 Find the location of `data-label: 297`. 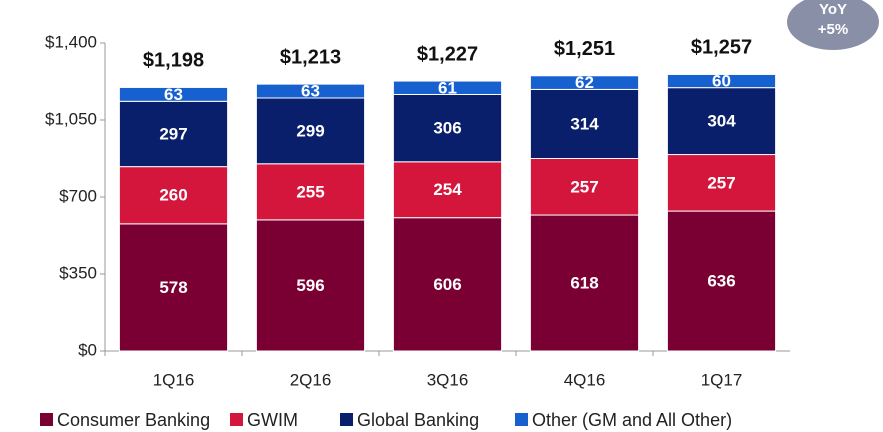

data-label: 297 is located at coordinates (173, 133).